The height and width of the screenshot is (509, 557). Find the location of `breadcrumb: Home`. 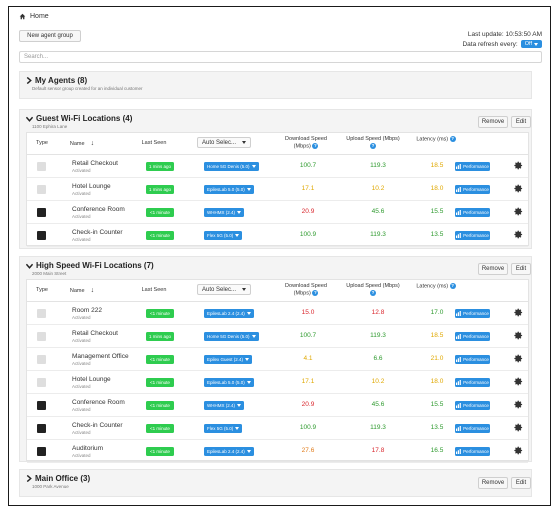

breadcrumb: Home is located at coordinates (34, 16).